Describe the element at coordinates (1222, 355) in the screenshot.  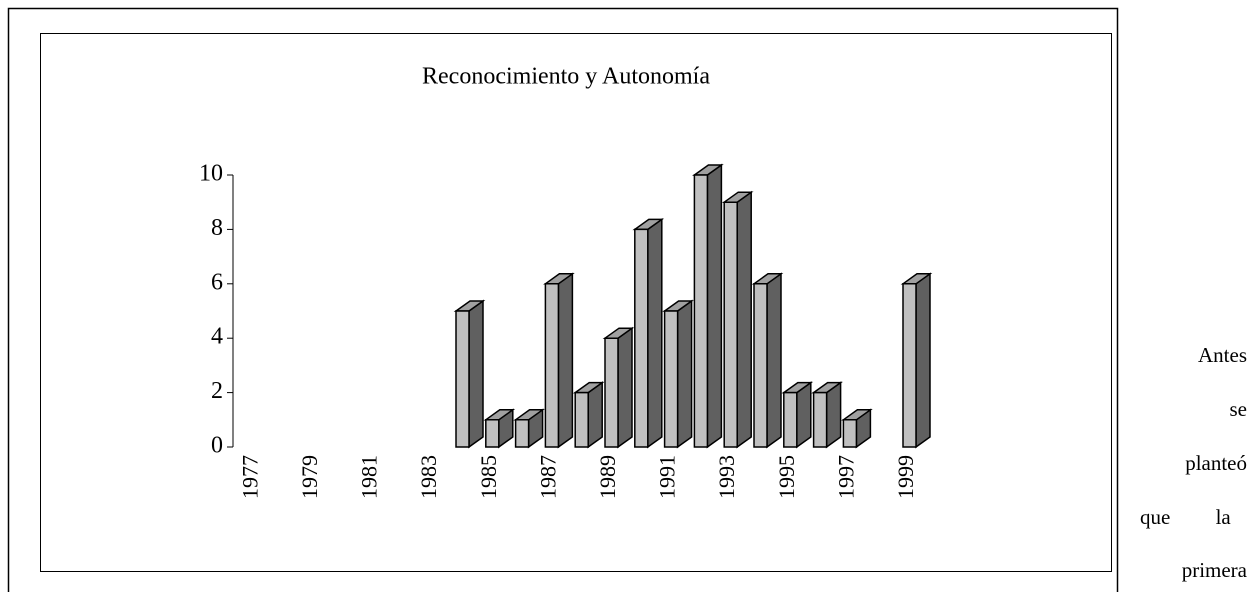
I see `body-text: Antes` at that location.